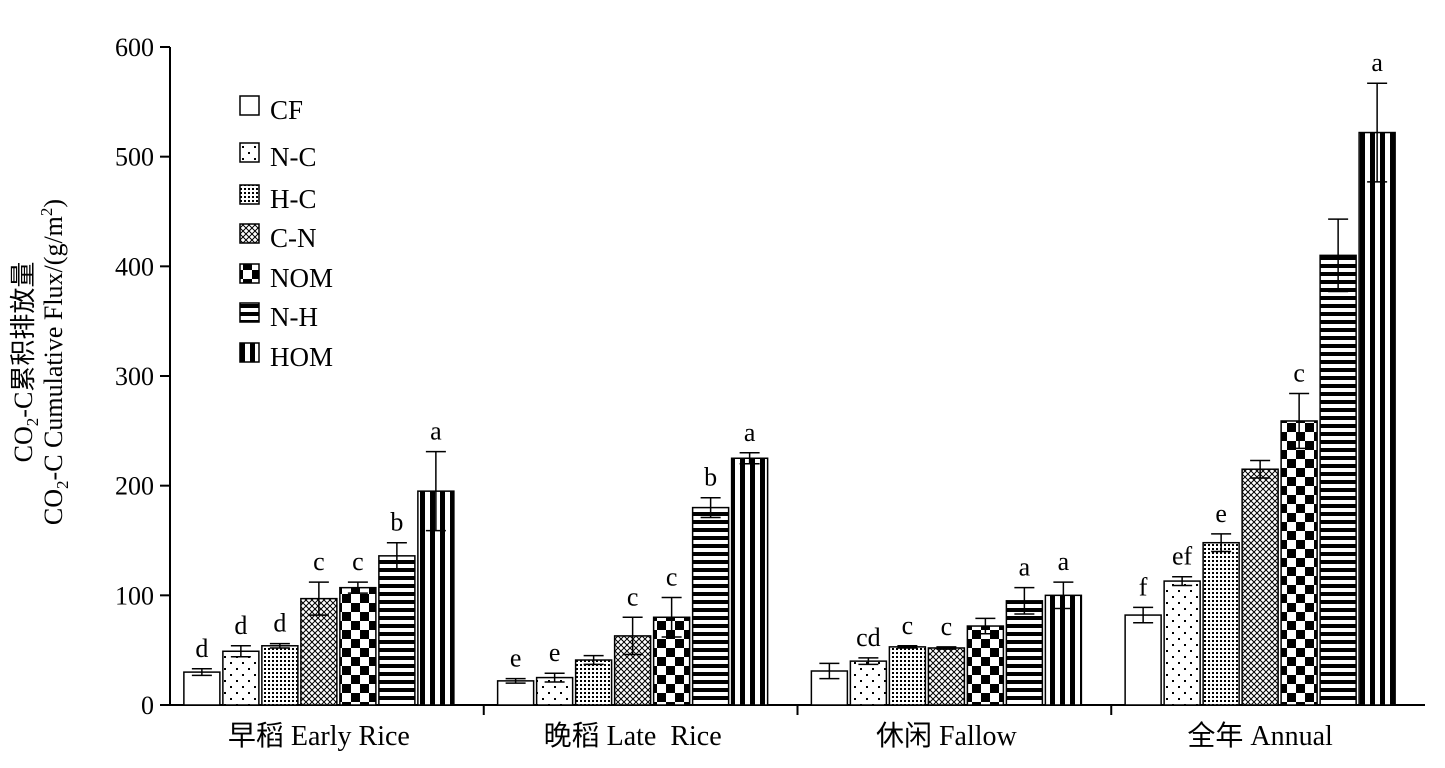 Image resolution: width=1445 pixels, height=768 pixels. What do you see at coordinates (319, 736) in the screenshot?
I see `x-category-label: 早稻 Early Rice` at bounding box center [319, 736].